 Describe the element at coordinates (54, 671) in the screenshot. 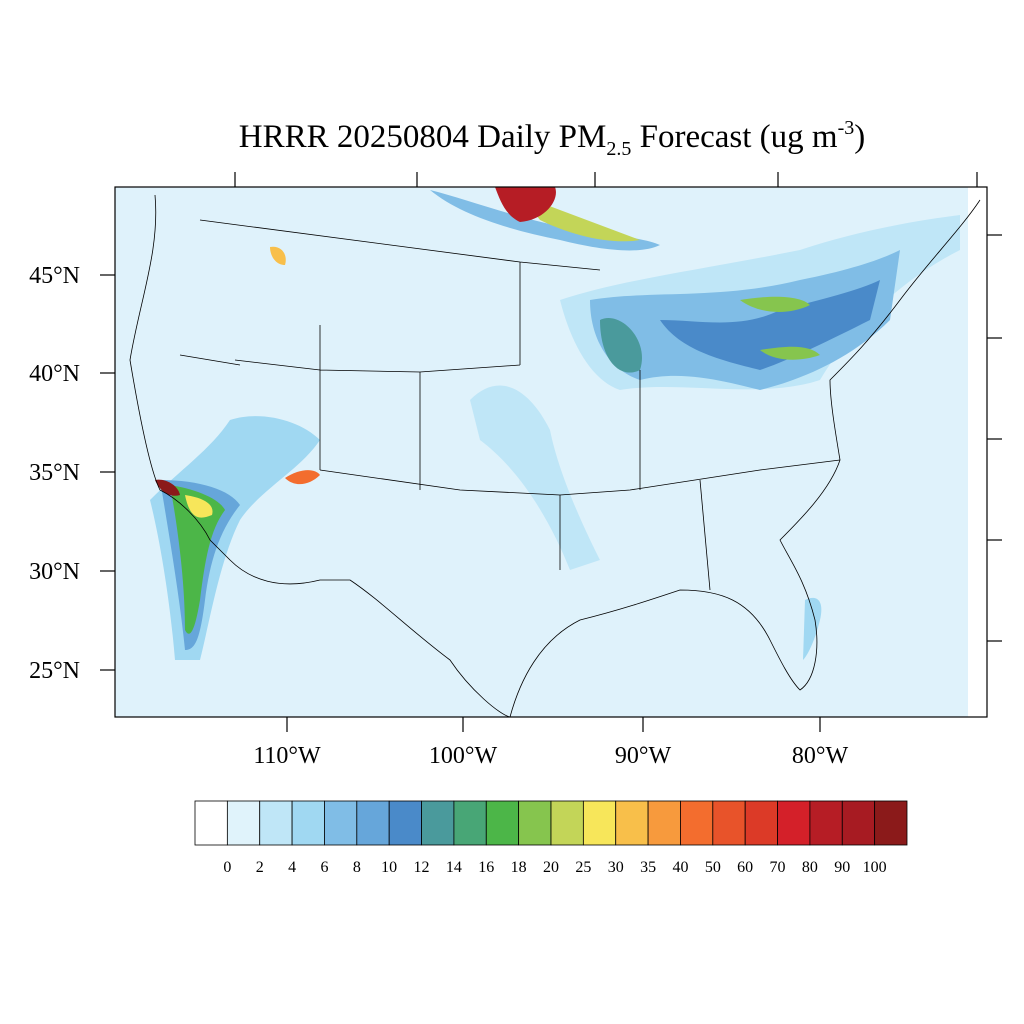

I see `lat-label: 25°N` at that location.